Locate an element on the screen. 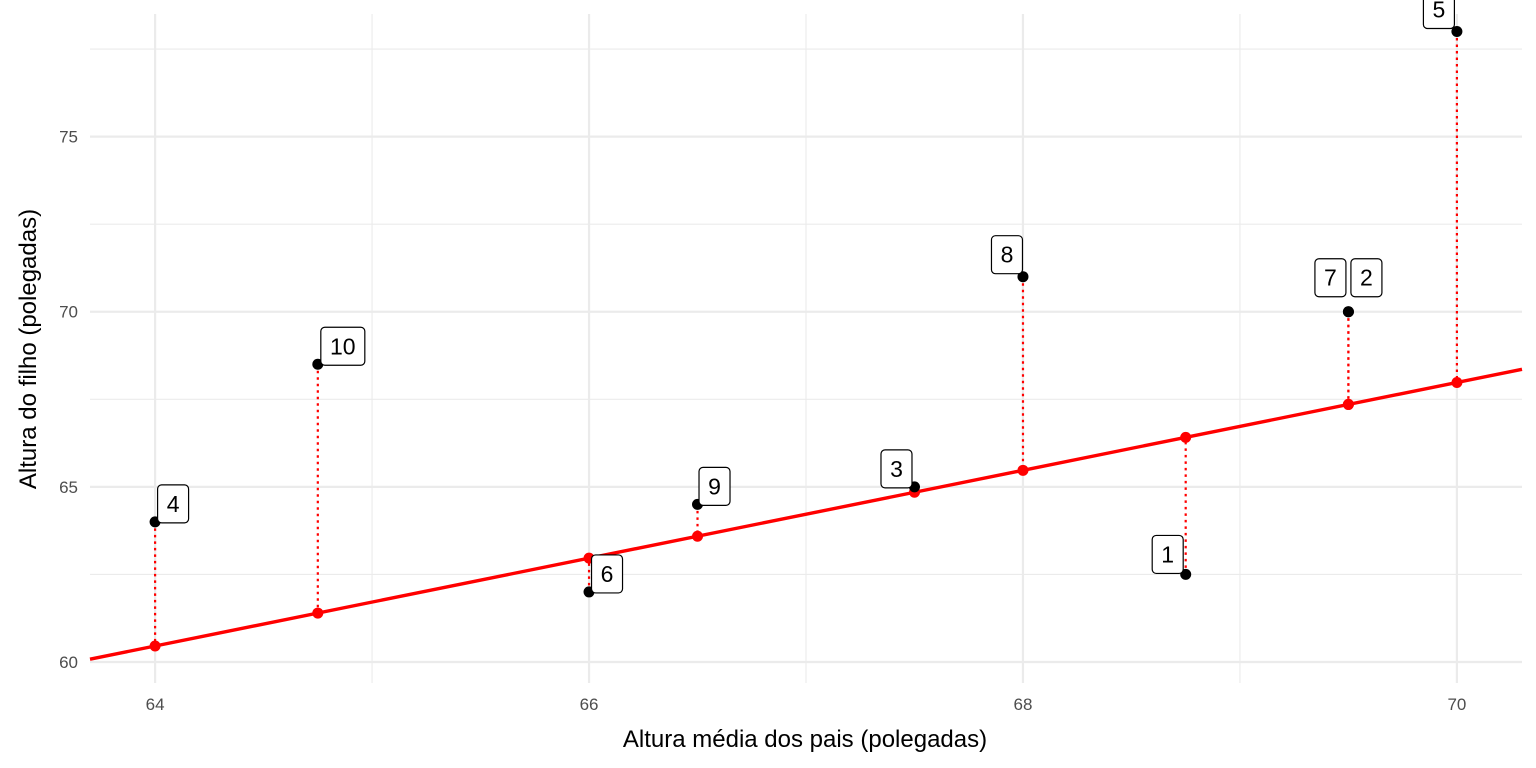 Image resolution: width=1536 pixels, height=768 pixels. point-label-text: 10 is located at coordinates (343, 346).